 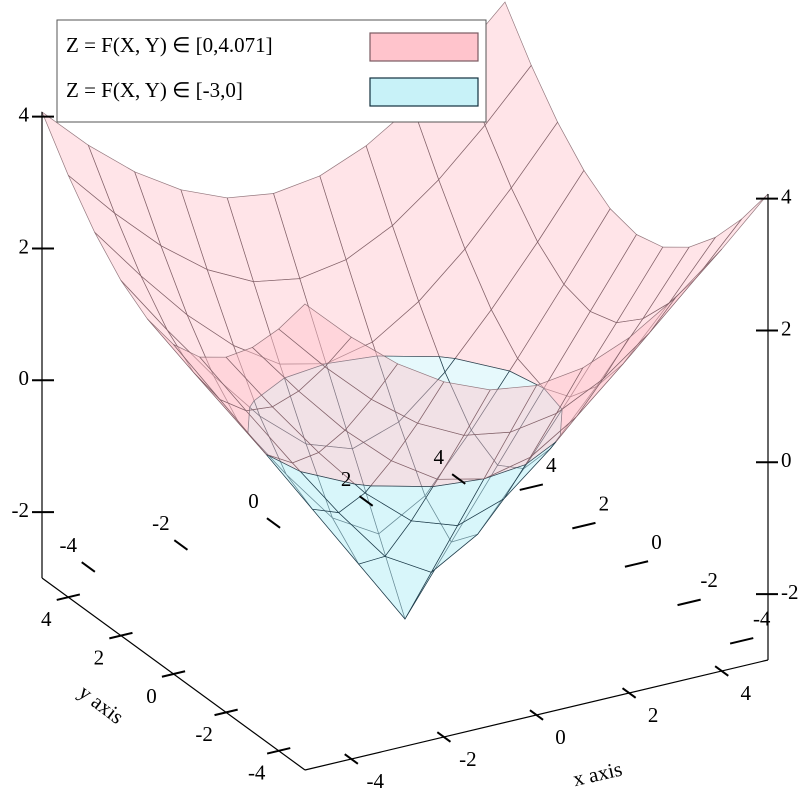 I want to click on y-axis-title: y axis, so click(x=101, y=704).